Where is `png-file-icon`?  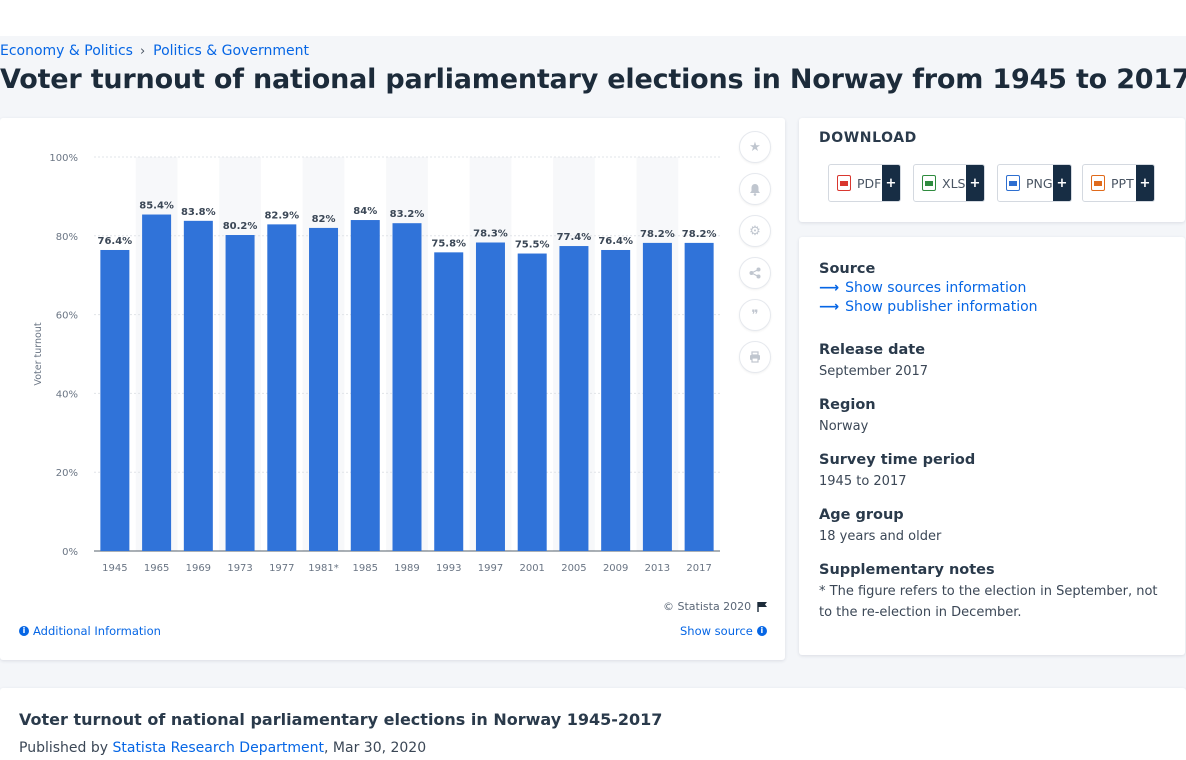
png-file-icon is located at coordinates (1013, 183).